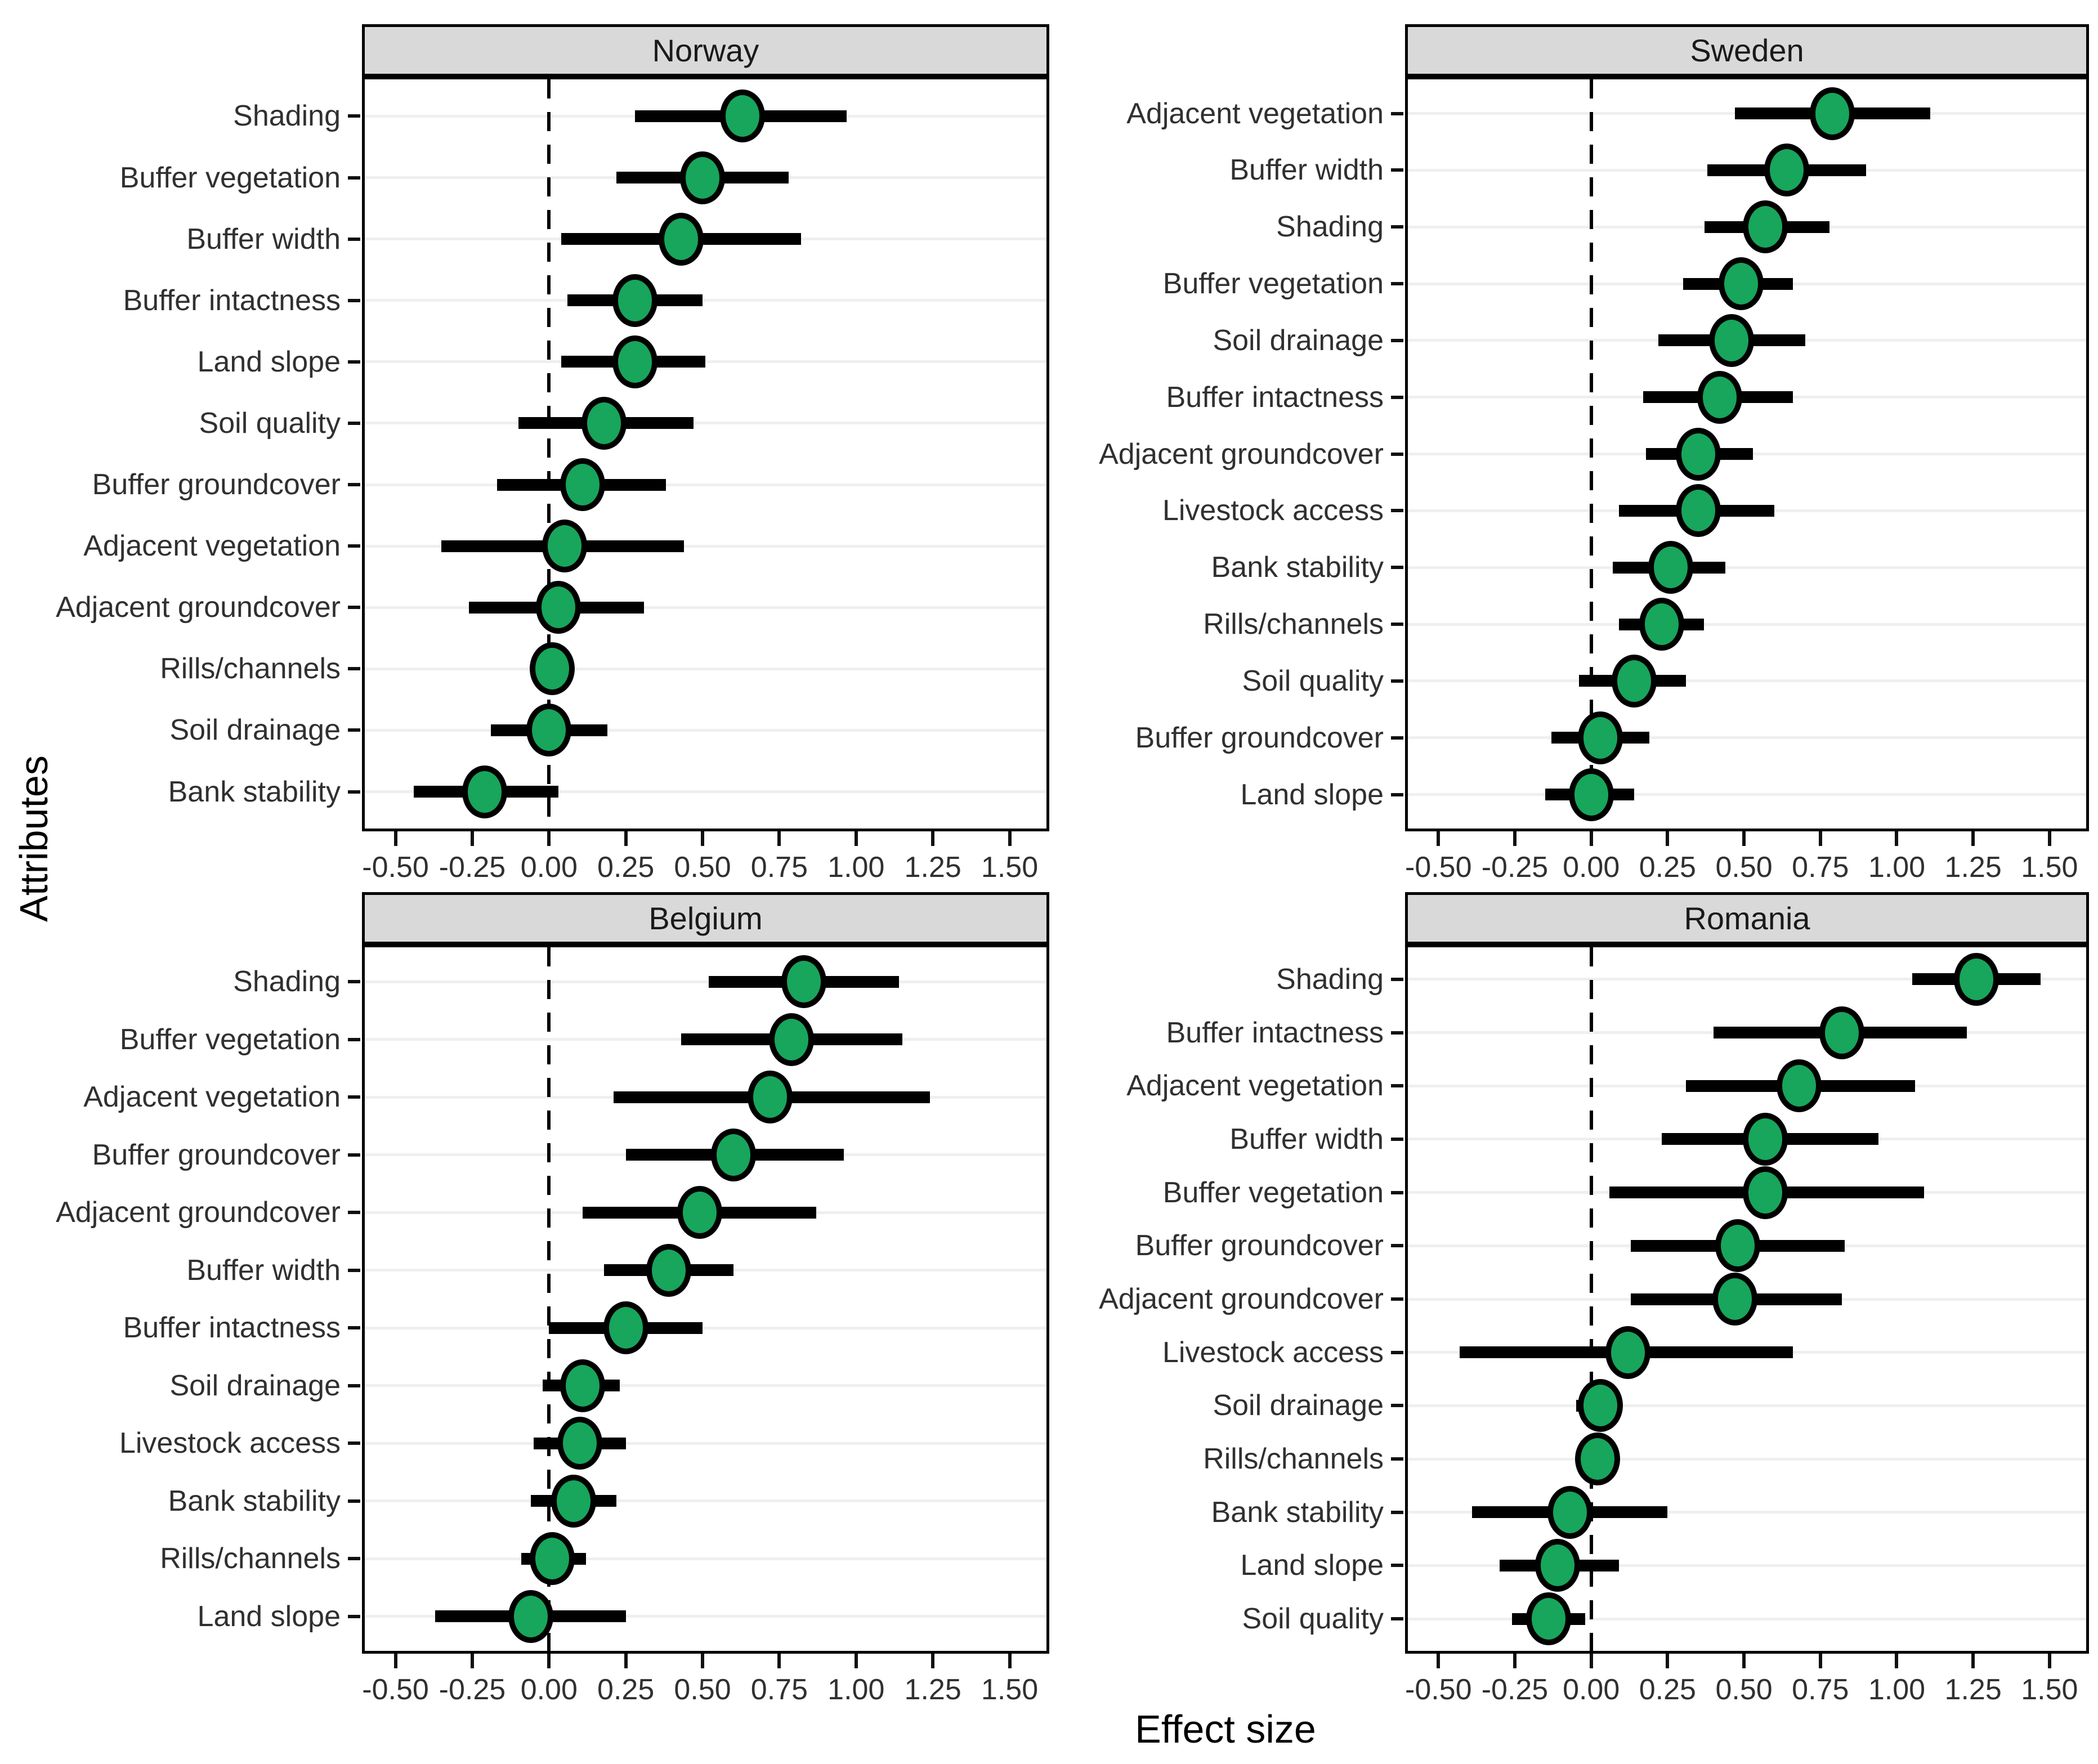 This screenshot has width=2098, height=1764. I want to click on category-label: Shading, so click(1330, 227).